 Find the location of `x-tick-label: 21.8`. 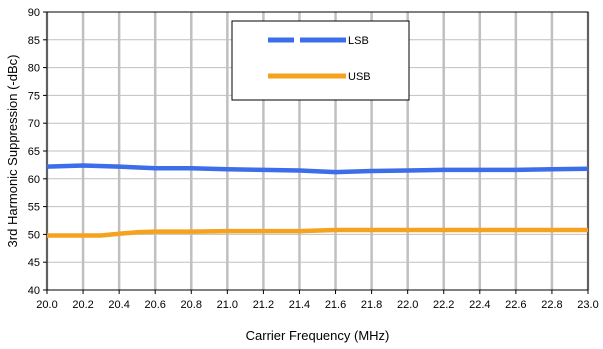

x-tick-label: 21.8 is located at coordinates (371, 305).